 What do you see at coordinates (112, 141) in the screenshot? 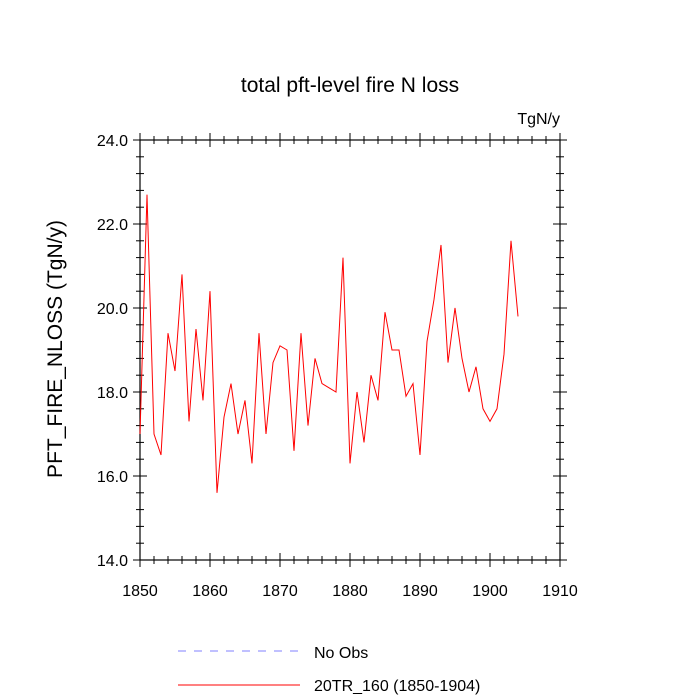
I see `y-tick-label: 24.0` at bounding box center [112, 141].